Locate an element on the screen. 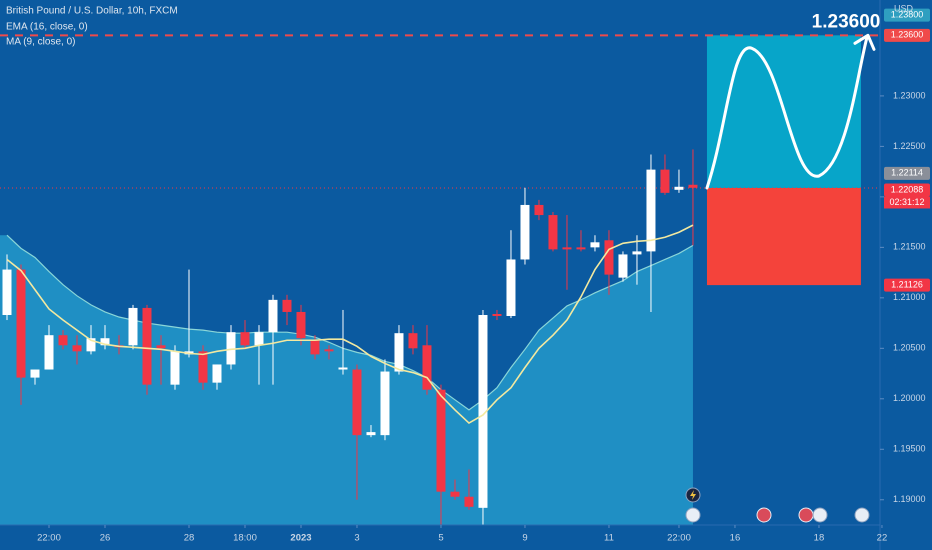 The image size is (932, 550). event-icon-glyph is located at coordinates (693, 495).